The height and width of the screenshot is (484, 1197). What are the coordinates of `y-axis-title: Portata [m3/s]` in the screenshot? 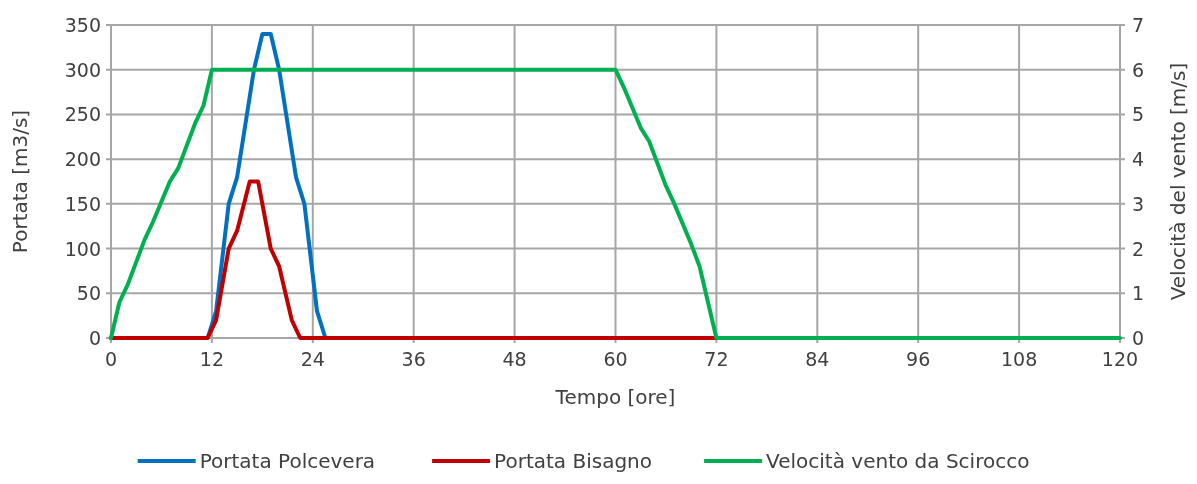 It's located at (20, 181).